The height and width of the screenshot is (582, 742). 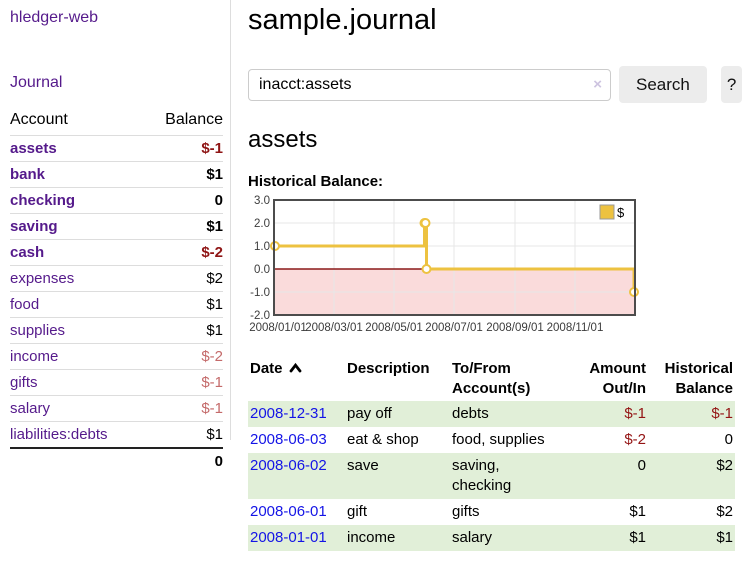 What do you see at coordinates (383, 439) in the screenshot?
I see `transaction-description: eat & shop` at bounding box center [383, 439].